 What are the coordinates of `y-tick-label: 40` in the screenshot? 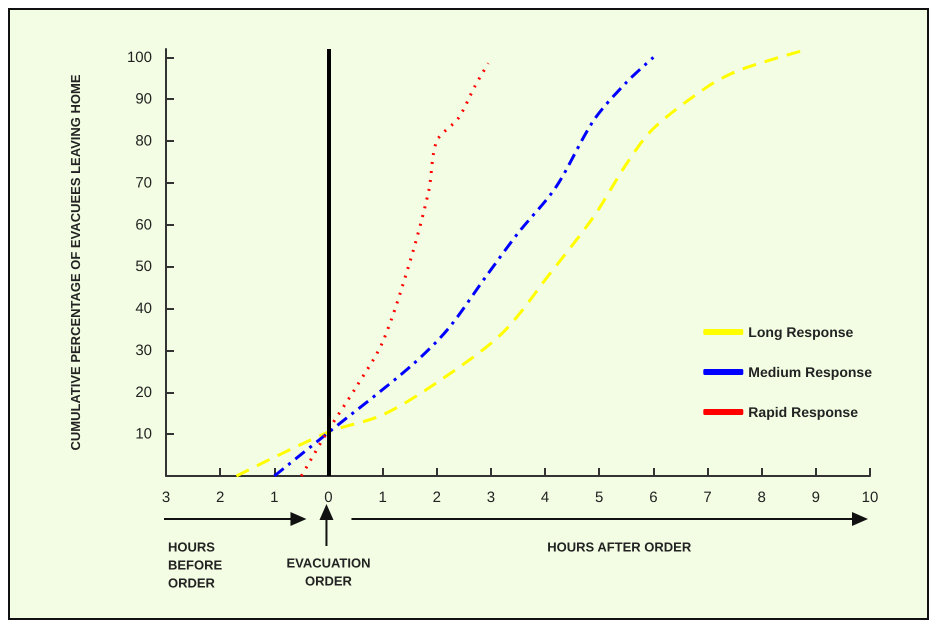 It's located at (143, 309).